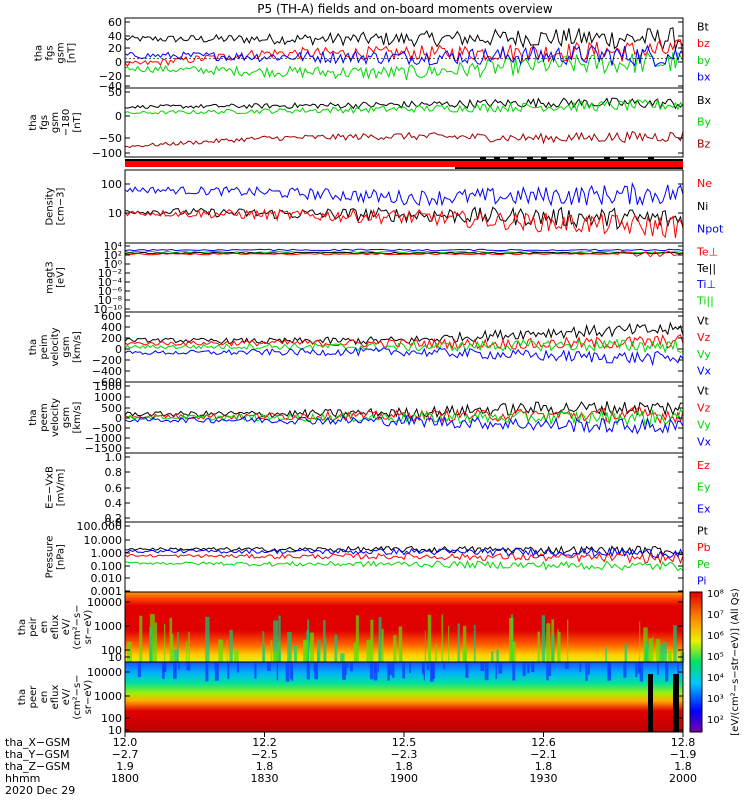  I want to click on x-tick-gsm-x: 12.6, so click(543, 742).